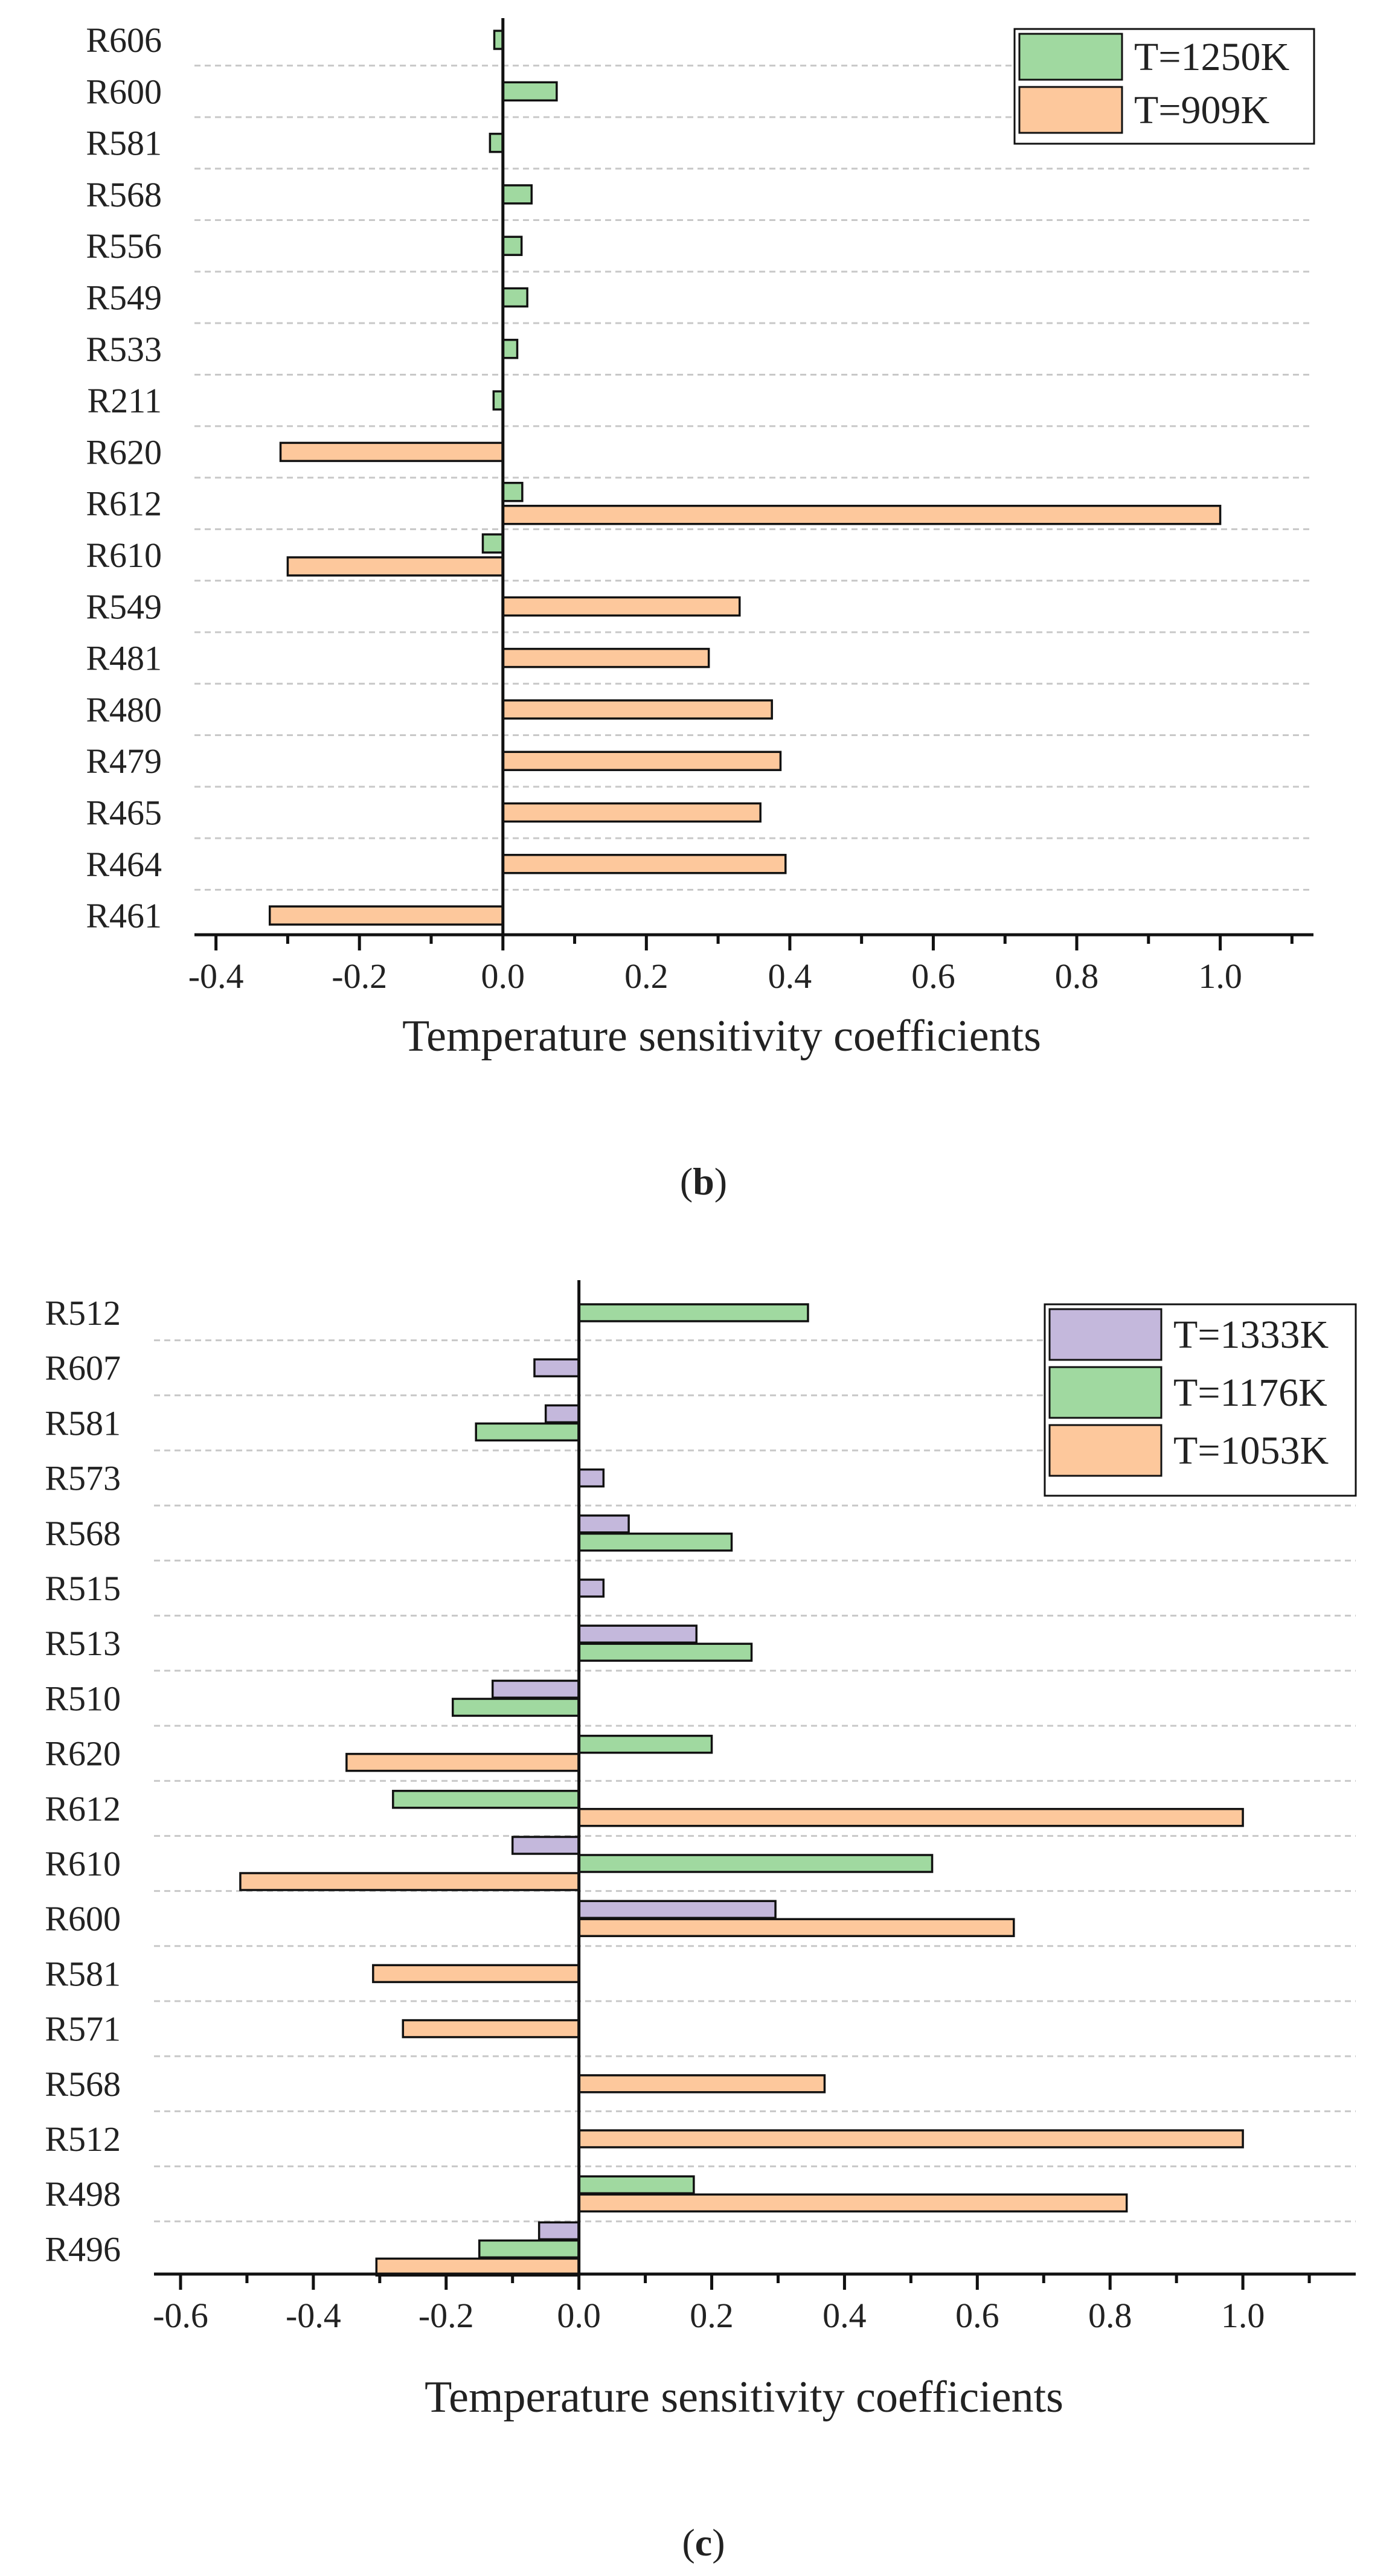 This screenshot has width=1395, height=2576. Describe the element at coordinates (124, 349) in the screenshot. I see `category-label: R533` at that location.